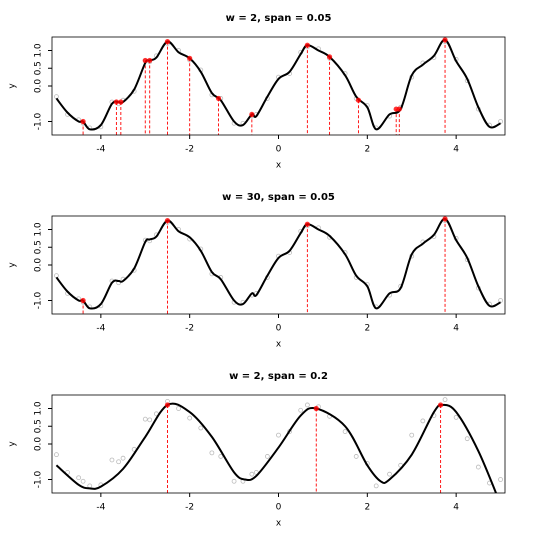 This screenshot has width=540, height=540. Describe the element at coordinates (278, 376) in the screenshot. I see `chart-title: w = 2, span = 0.2` at that location.